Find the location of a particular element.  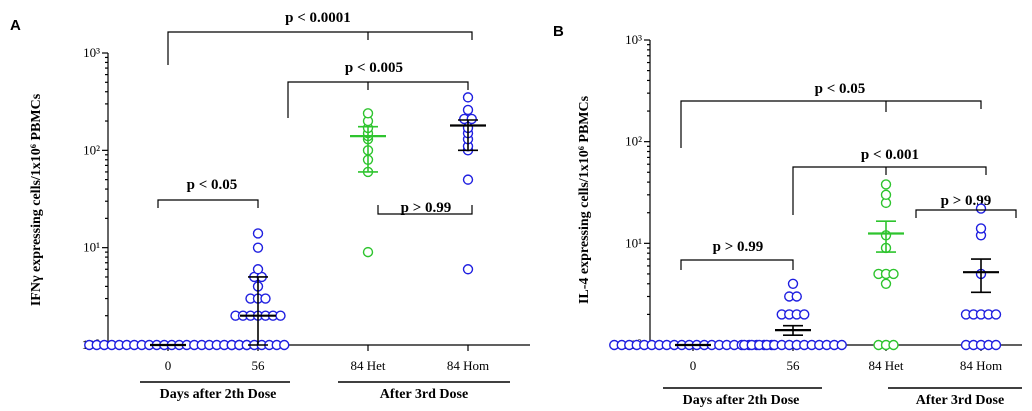

panel-b-y-tick-label-3: 10³ is located at coordinates (633, 39).